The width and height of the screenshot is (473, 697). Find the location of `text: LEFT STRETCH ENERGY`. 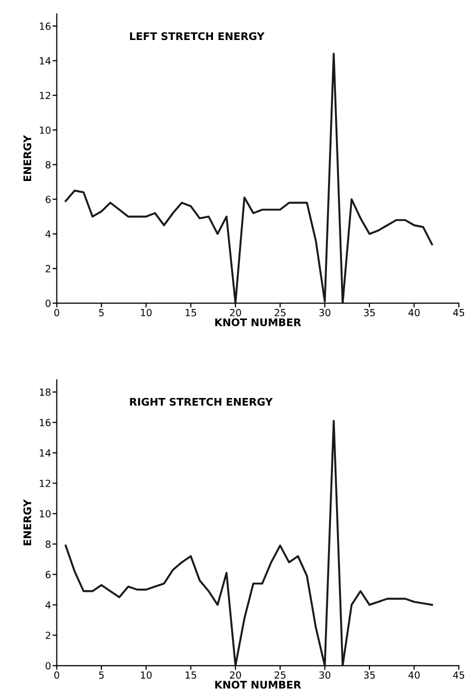

text: LEFT STRETCH ENERGY is located at coordinates (197, 36).